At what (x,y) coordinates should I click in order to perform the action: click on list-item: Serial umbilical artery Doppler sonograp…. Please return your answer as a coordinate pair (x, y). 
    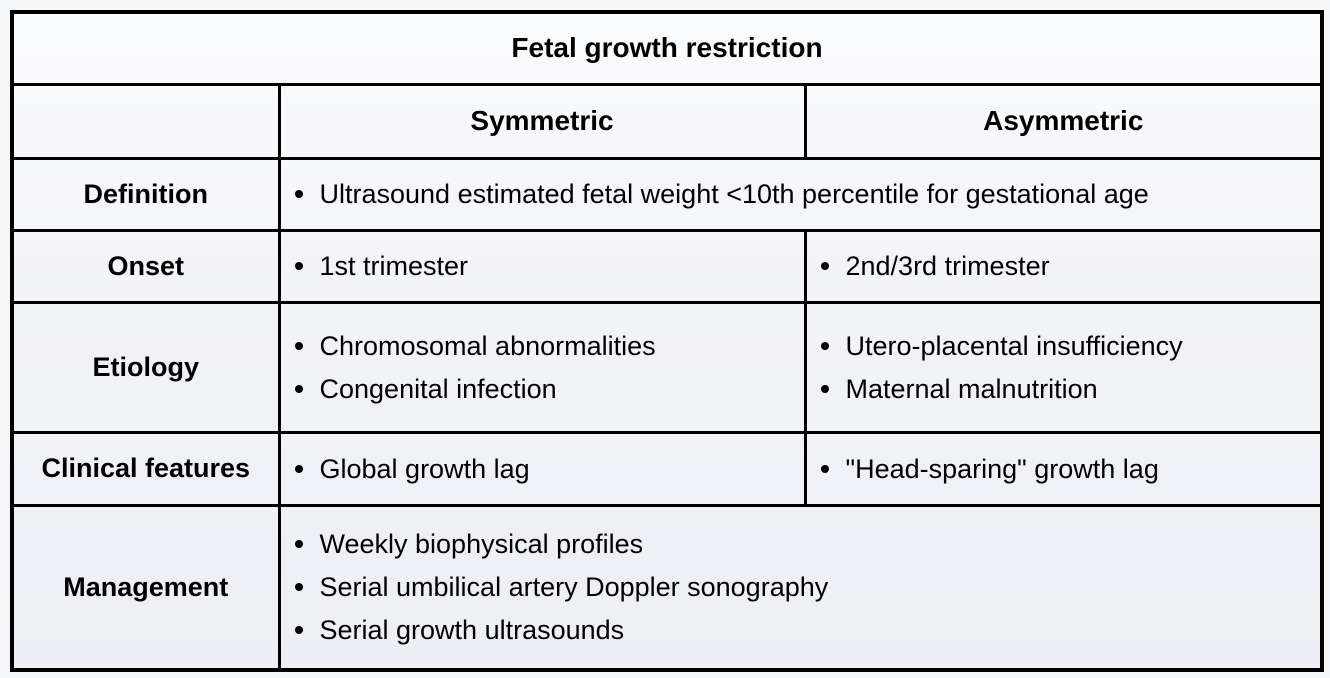
    Looking at the image, I should click on (801, 587).